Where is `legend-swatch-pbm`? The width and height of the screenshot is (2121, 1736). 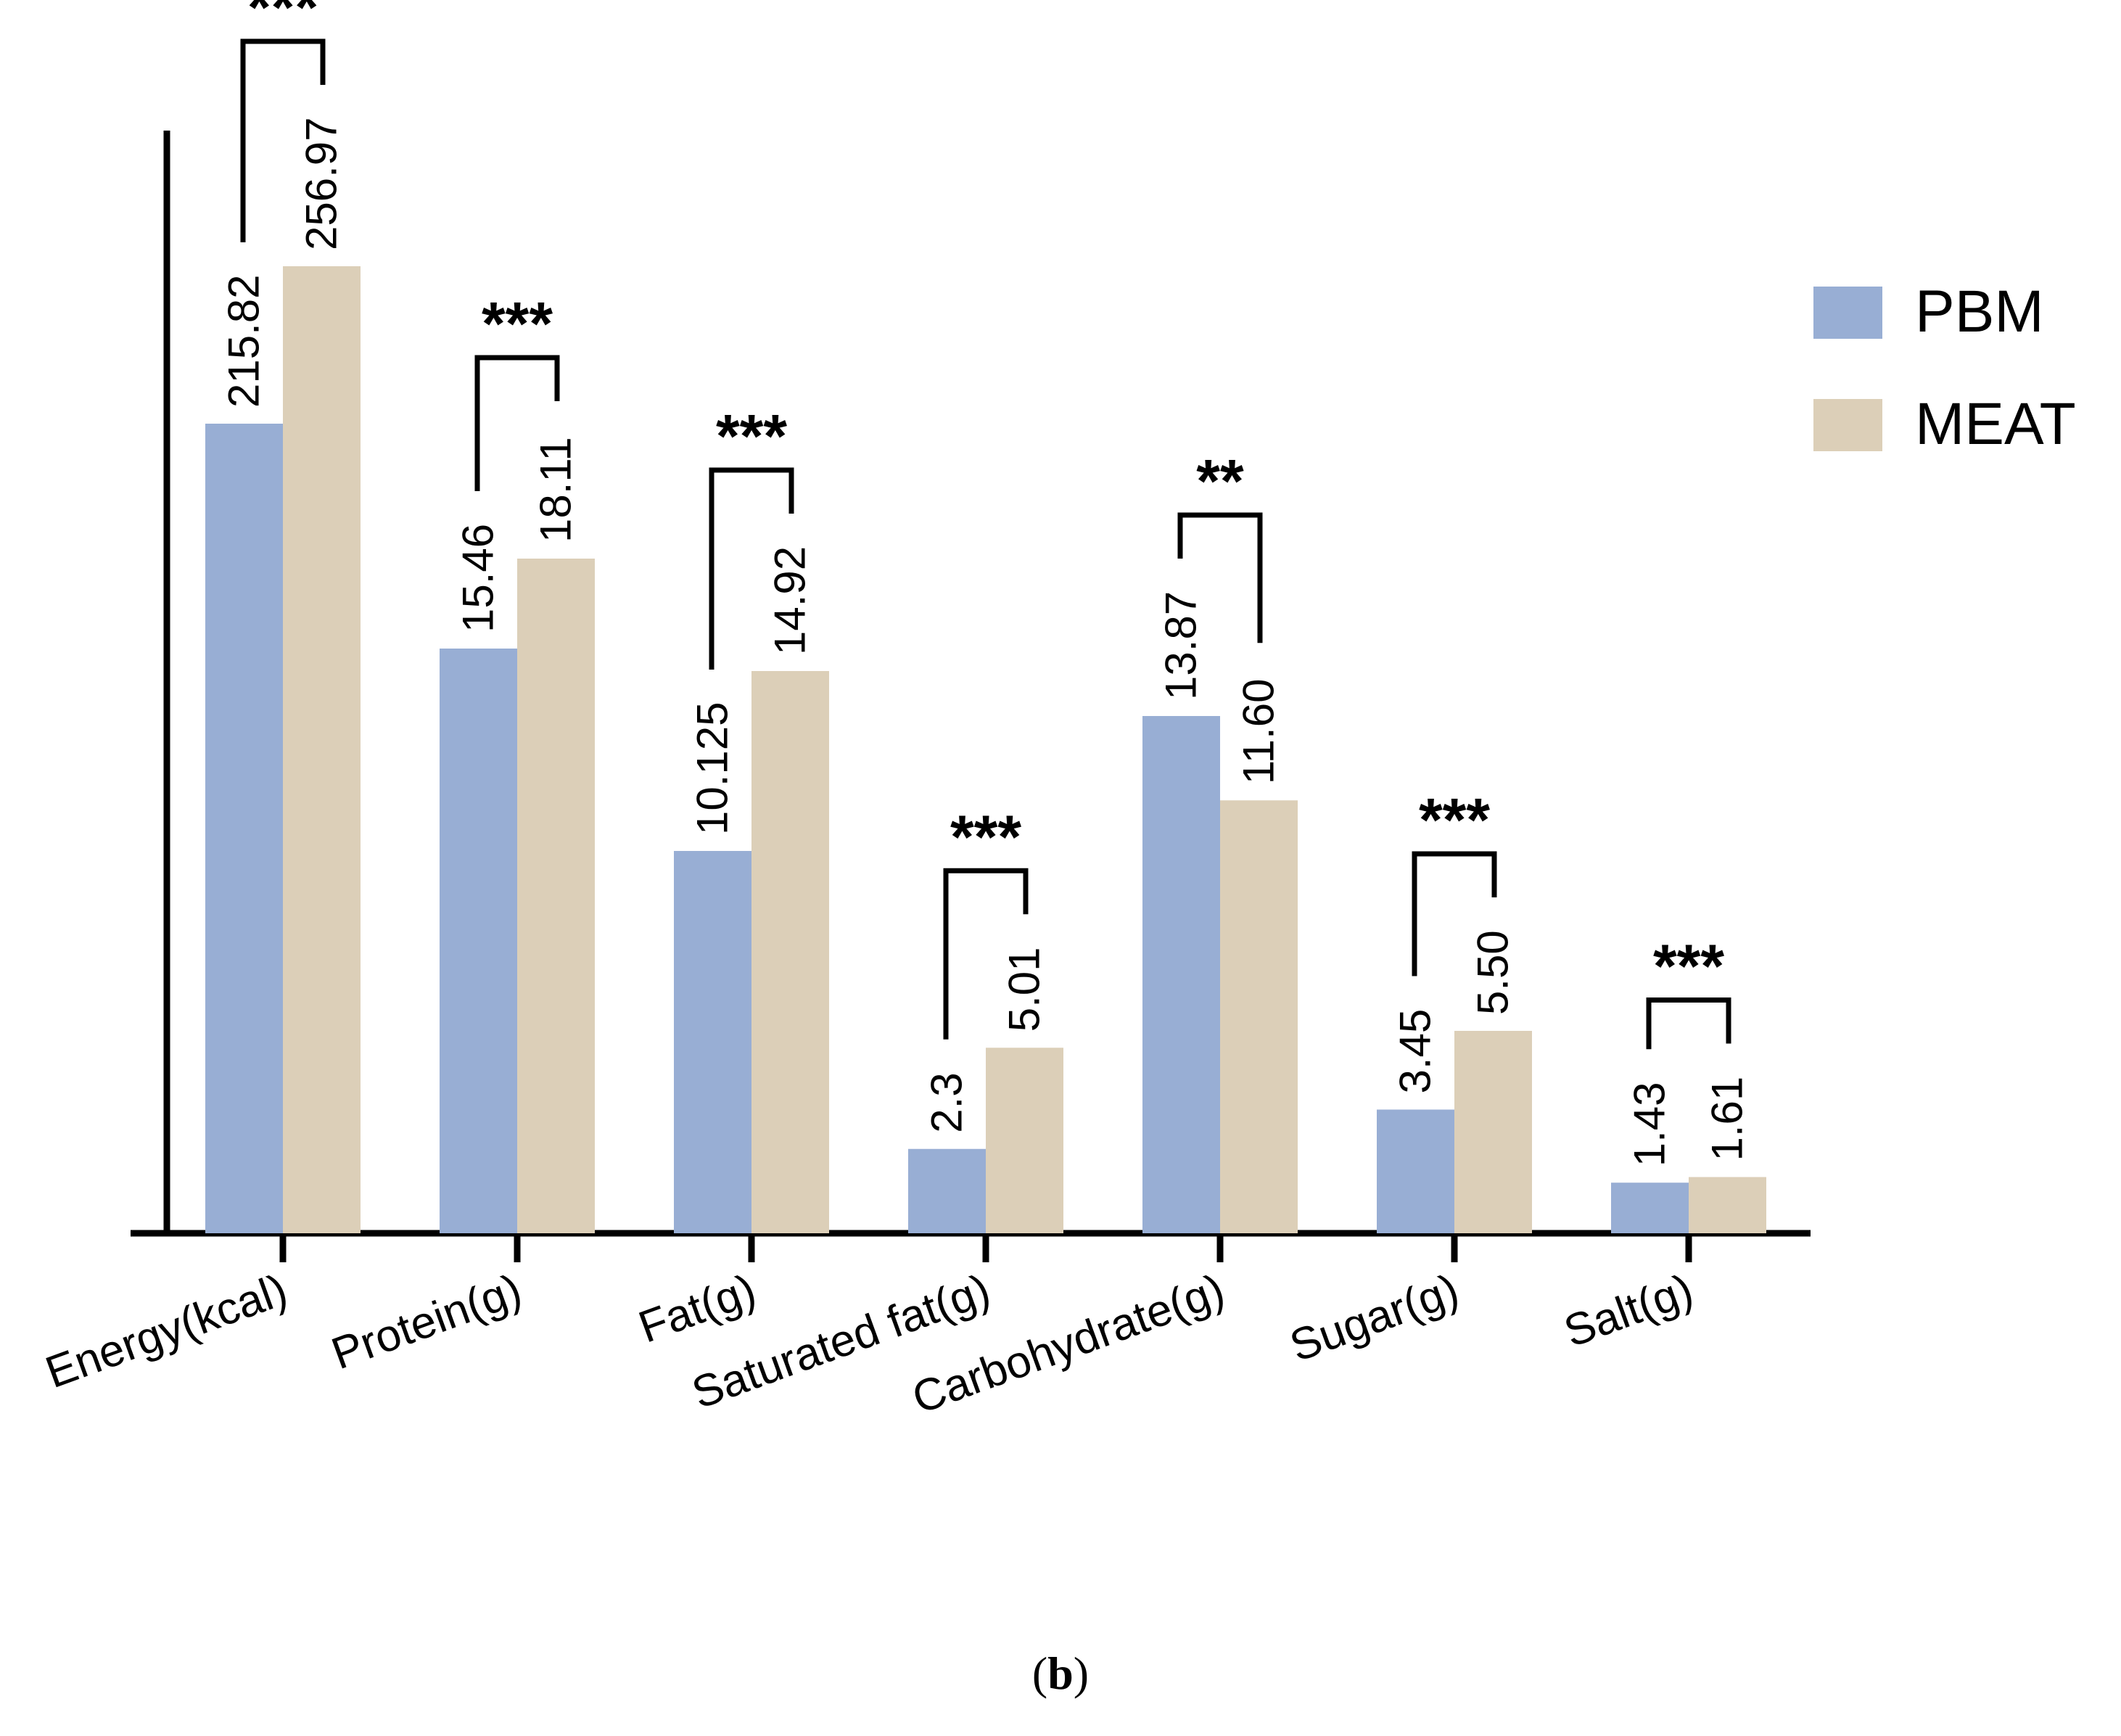 legend-swatch-pbm is located at coordinates (1847, 313).